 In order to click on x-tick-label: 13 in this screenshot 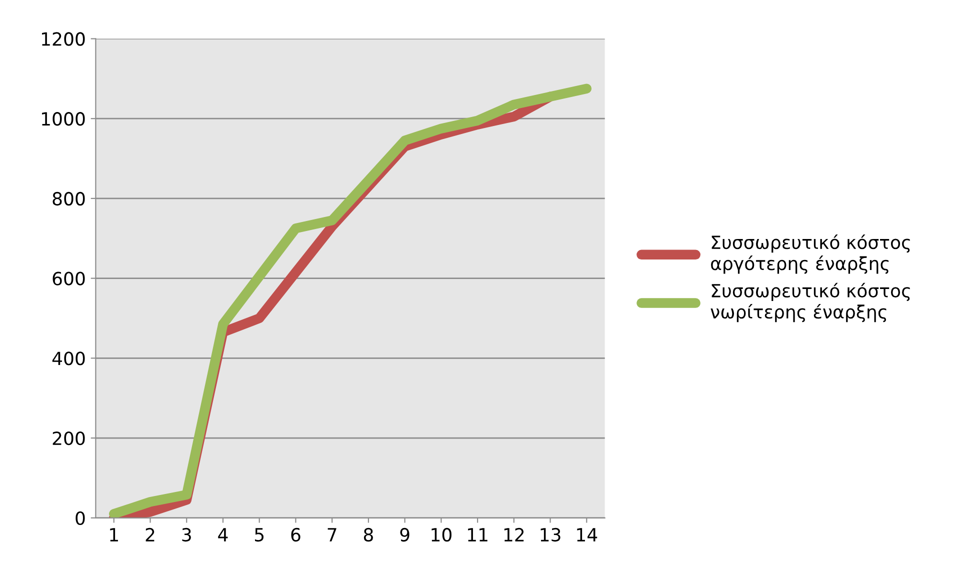, I will do `click(550, 535)`.